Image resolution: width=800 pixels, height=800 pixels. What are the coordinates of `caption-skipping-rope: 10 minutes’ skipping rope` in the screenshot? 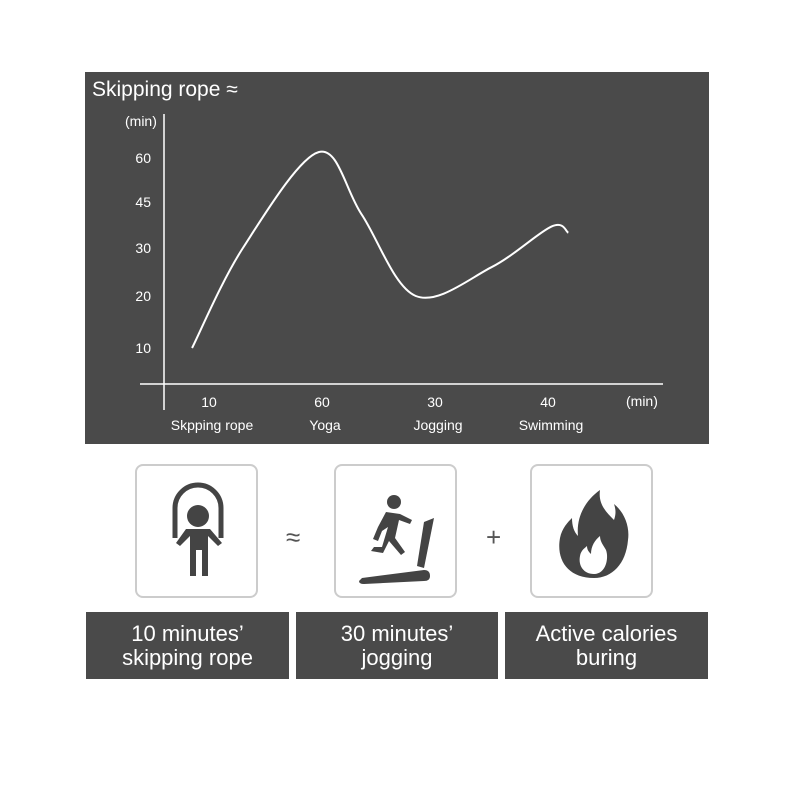 It's located at (187, 645).